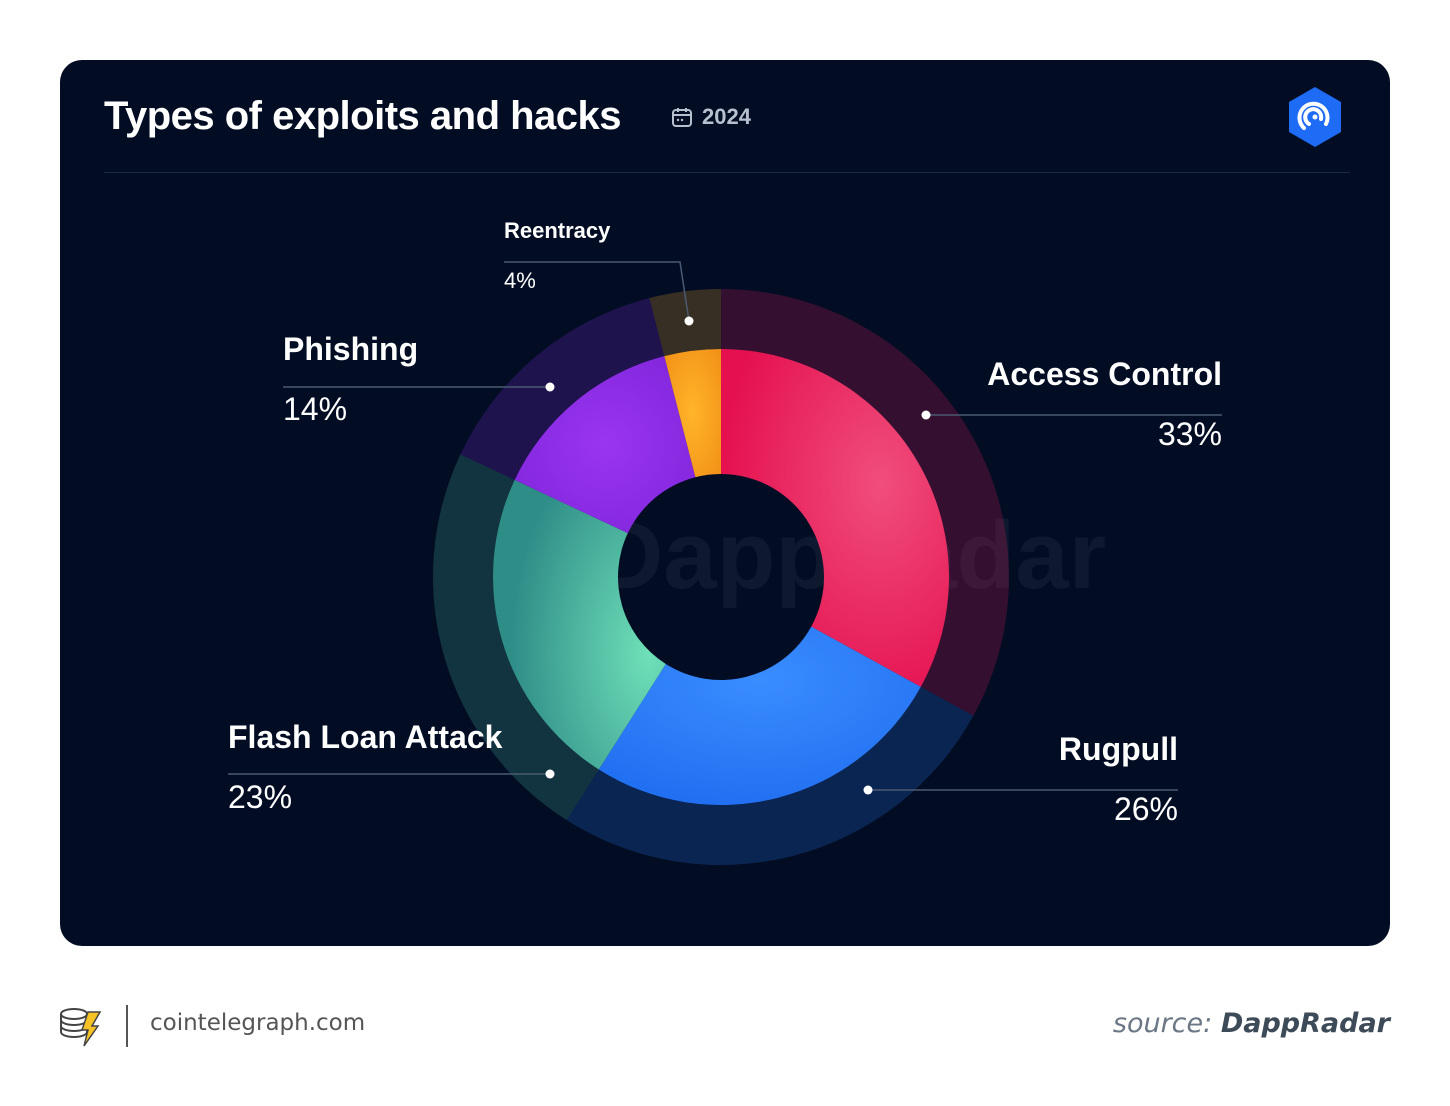  What do you see at coordinates (391, 767) in the screenshot?
I see `slice-label-flash-loan-attack: Flash Loan Attack 23%` at bounding box center [391, 767].